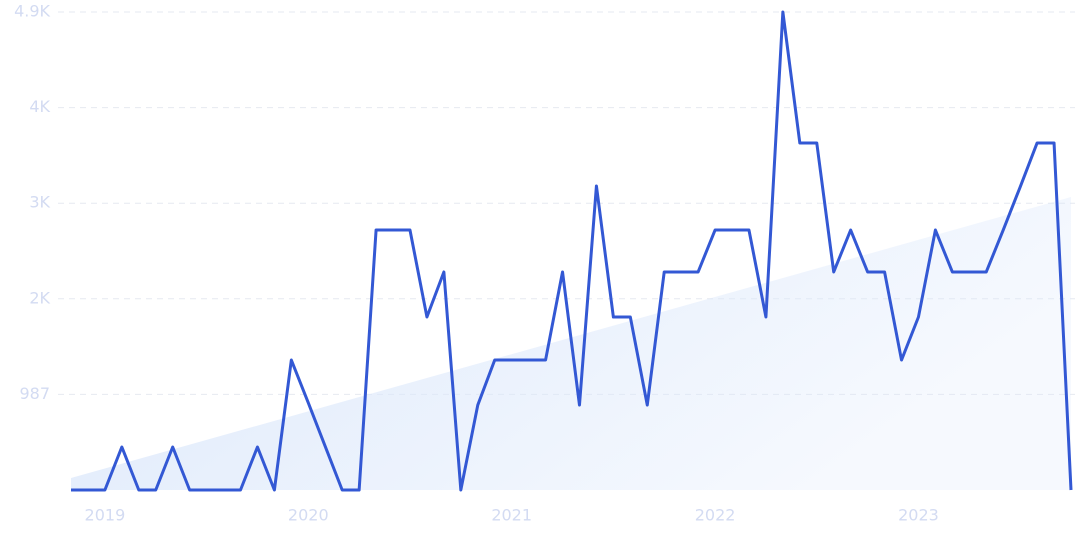  What do you see at coordinates (39, 297) in the screenshot?
I see `y-tick-label: 2K` at bounding box center [39, 297].